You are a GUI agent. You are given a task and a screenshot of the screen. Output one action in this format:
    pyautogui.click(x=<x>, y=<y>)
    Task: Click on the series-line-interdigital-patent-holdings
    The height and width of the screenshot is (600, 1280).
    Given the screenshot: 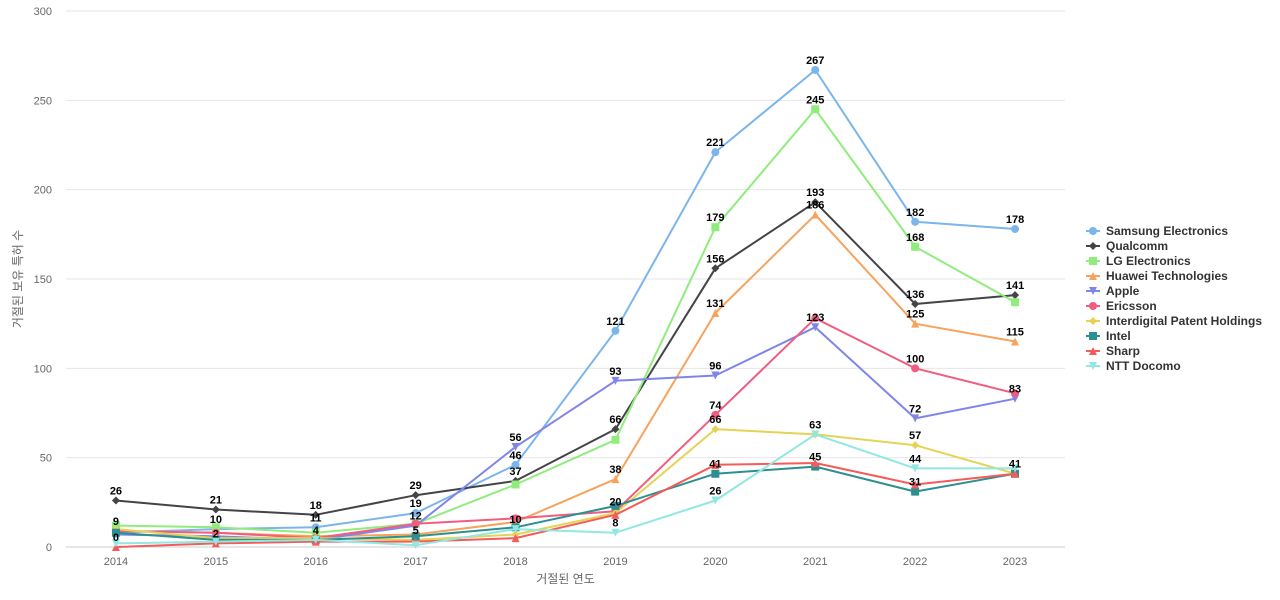 What is the action you would take?
    pyautogui.click(x=565, y=484)
    